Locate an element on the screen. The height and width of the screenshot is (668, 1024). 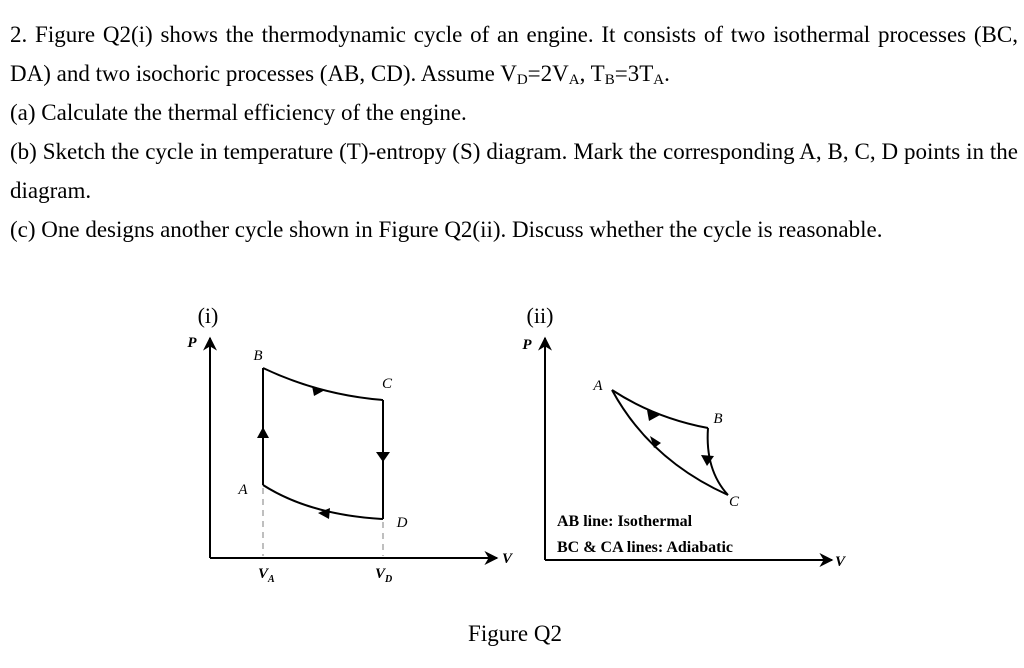
tick-label: VD is located at coordinates (383, 575).